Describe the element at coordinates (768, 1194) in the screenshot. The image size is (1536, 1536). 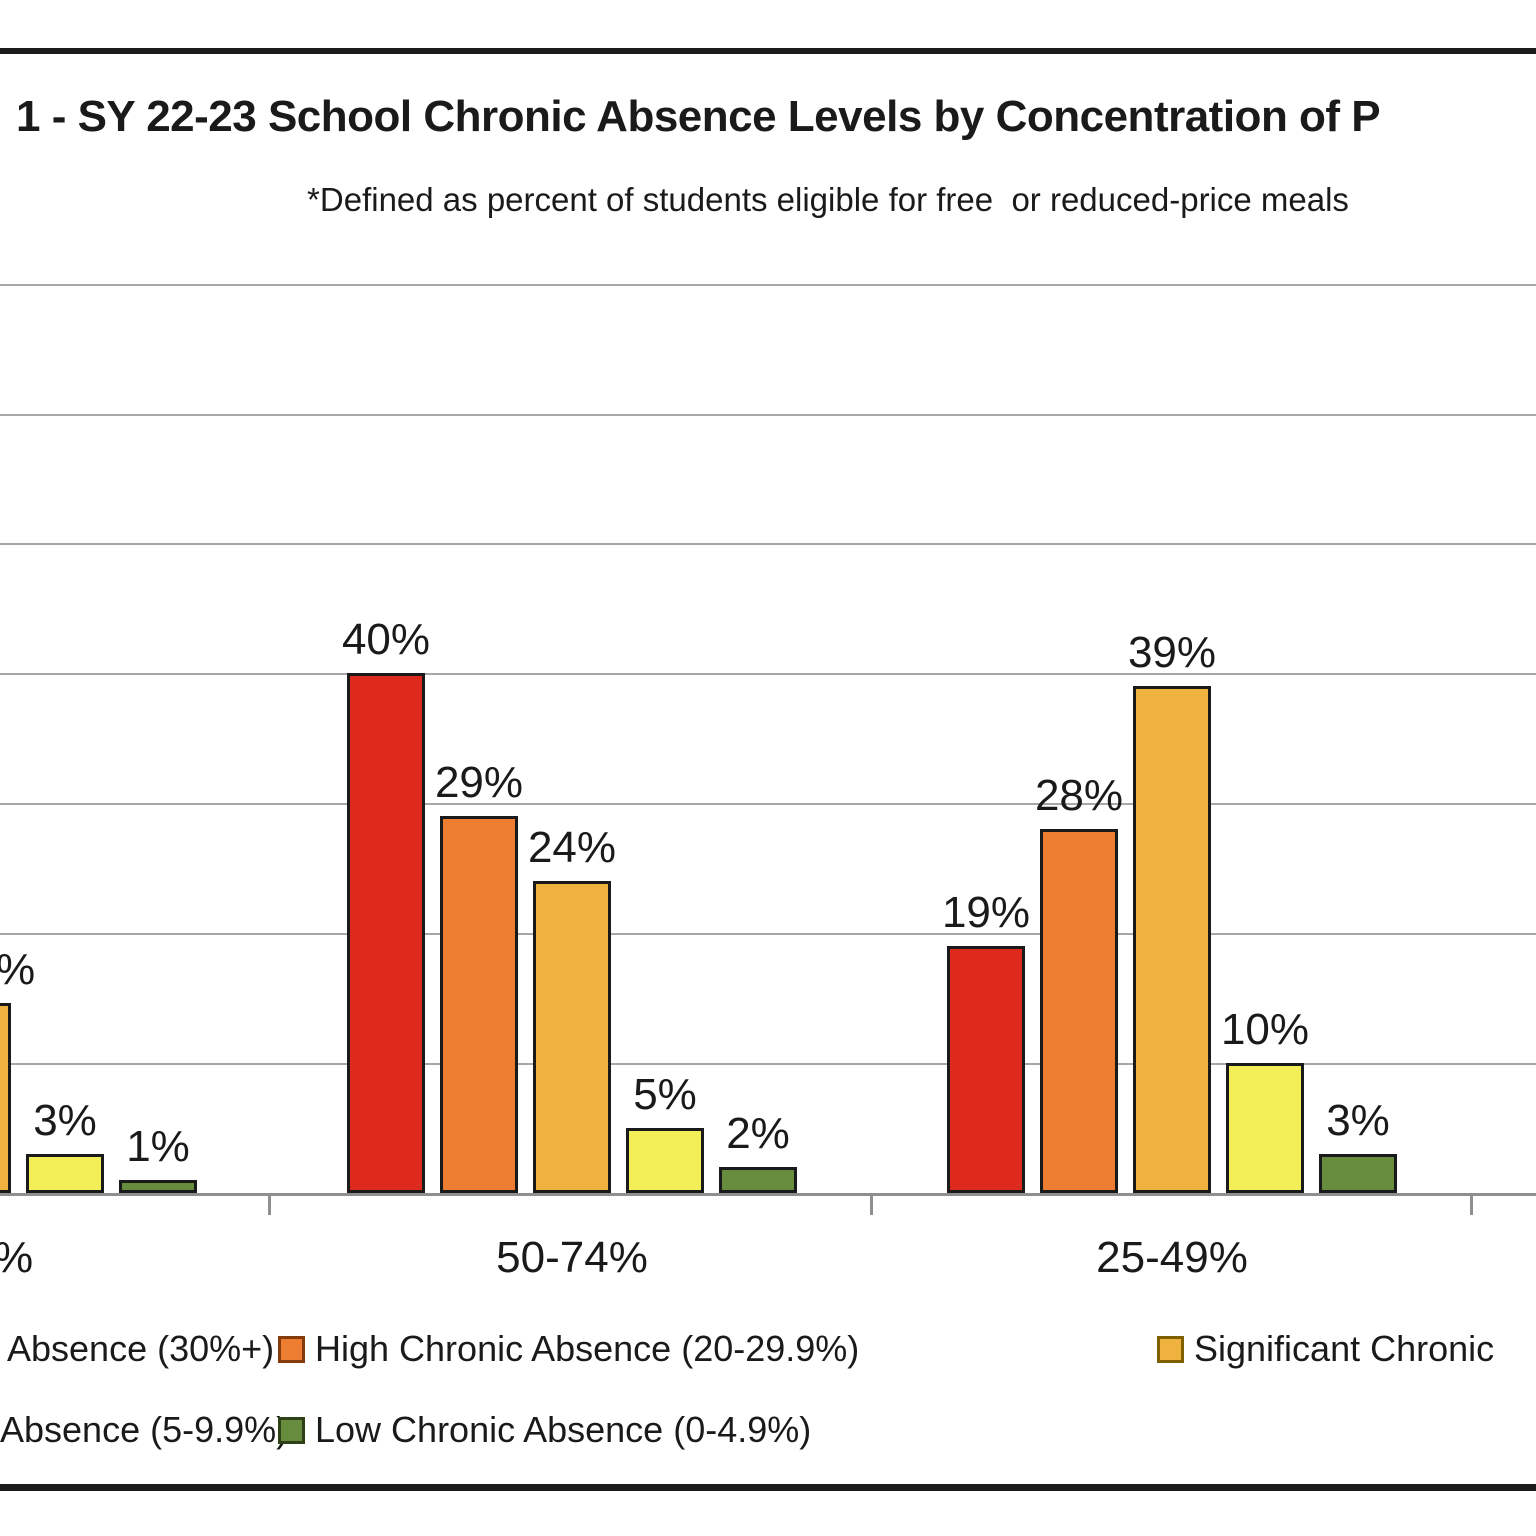
I see `x-axis-line` at that location.